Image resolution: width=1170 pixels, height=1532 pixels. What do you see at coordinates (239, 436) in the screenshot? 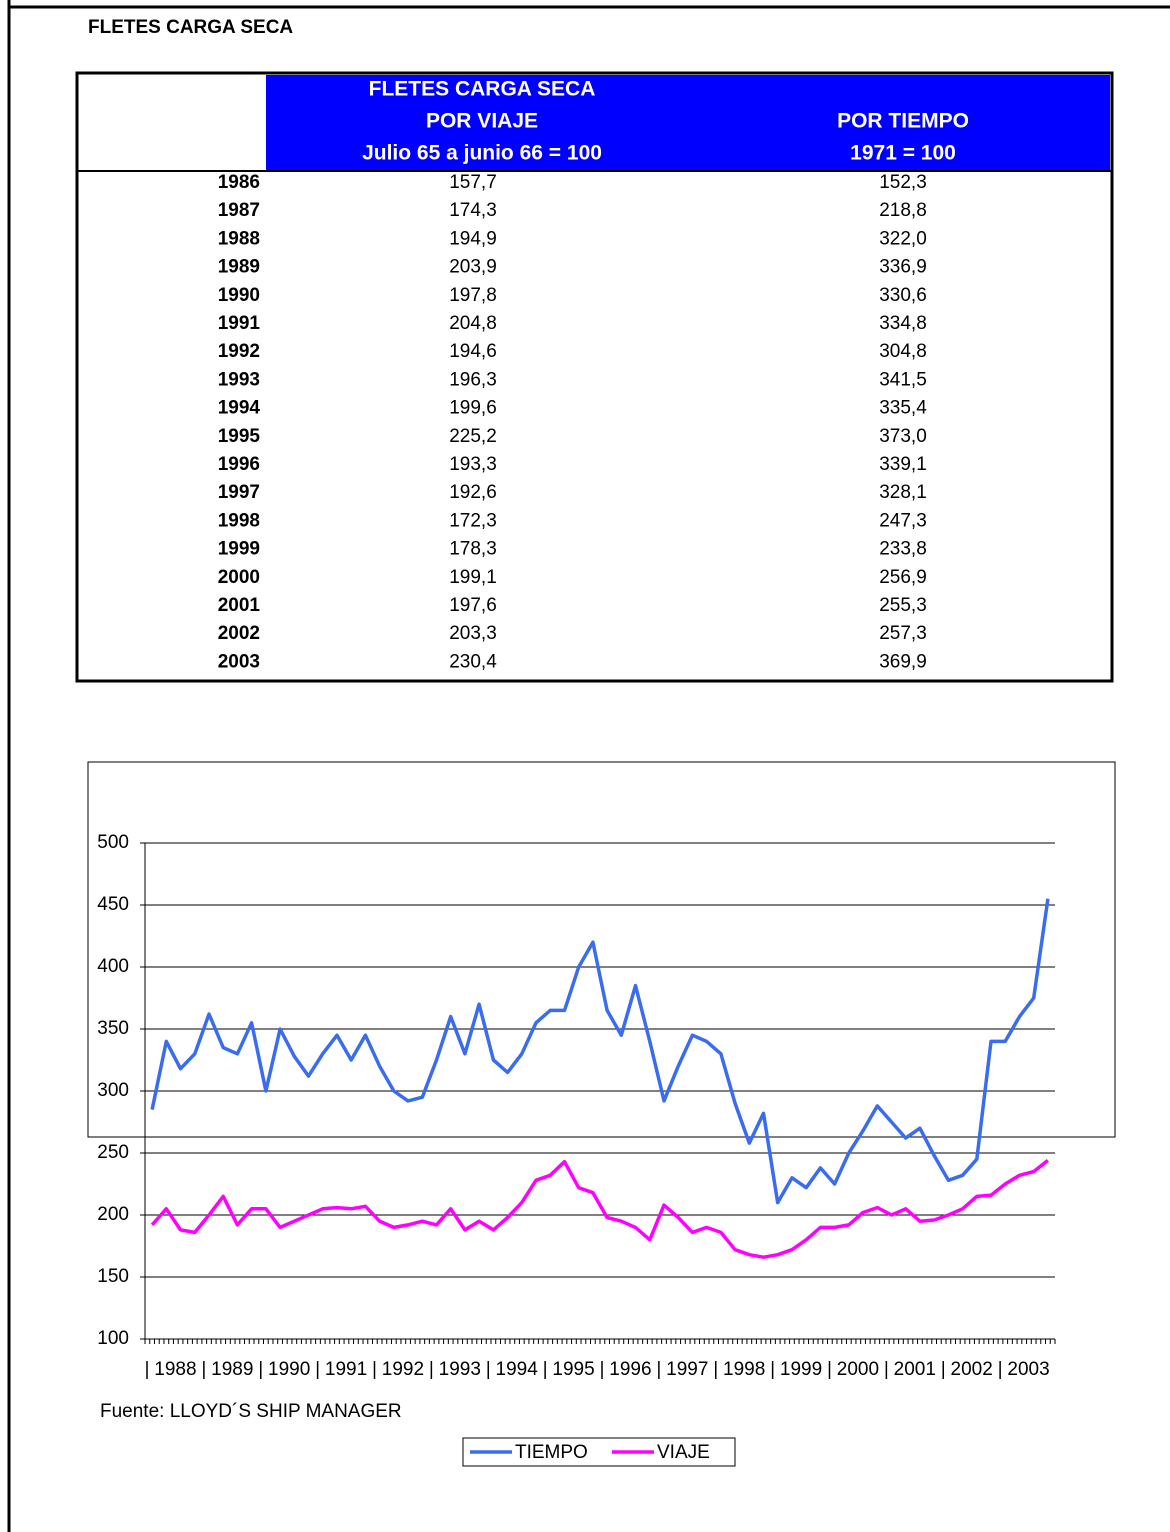
I see `row-year: 1995` at bounding box center [239, 436].